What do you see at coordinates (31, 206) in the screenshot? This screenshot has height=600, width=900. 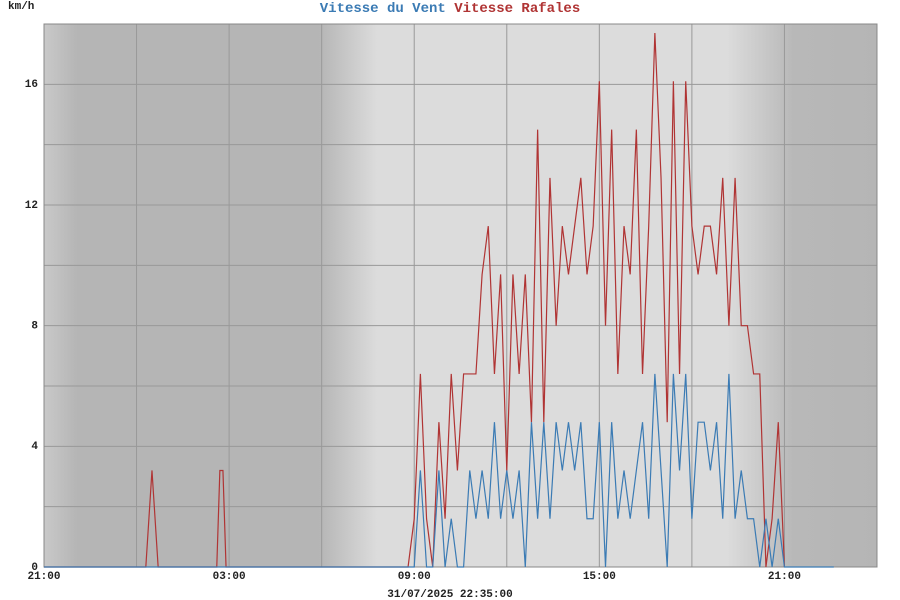 I see `y-tick-label: 12` at bounding box center [31, 206].